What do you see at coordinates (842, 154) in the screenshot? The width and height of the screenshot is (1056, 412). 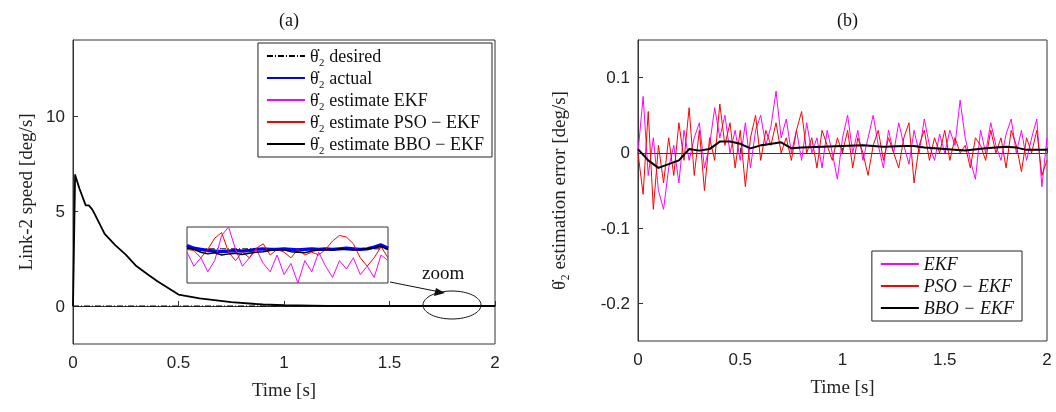 I see `line-series` at bounding box center [842, 154].